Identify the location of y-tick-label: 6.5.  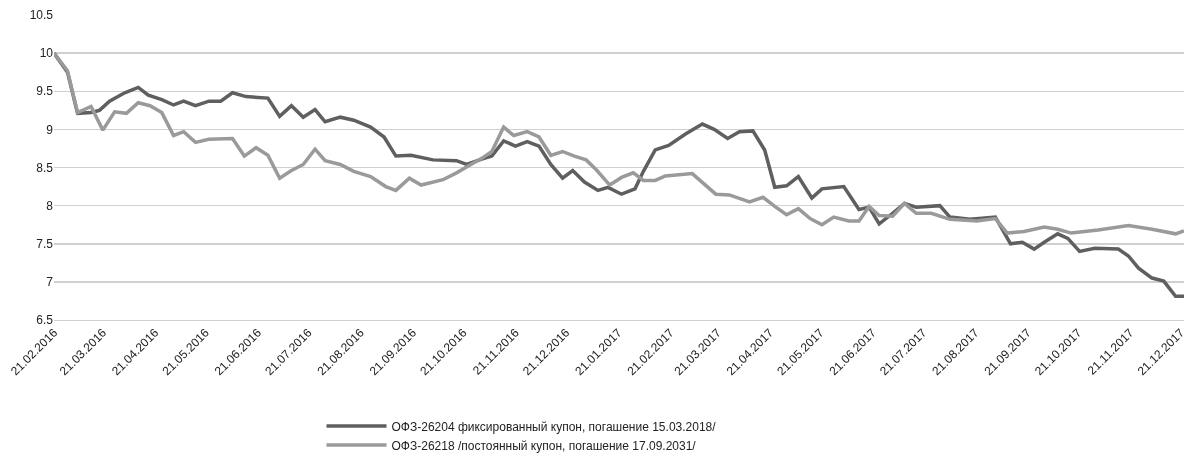
(45, 320).